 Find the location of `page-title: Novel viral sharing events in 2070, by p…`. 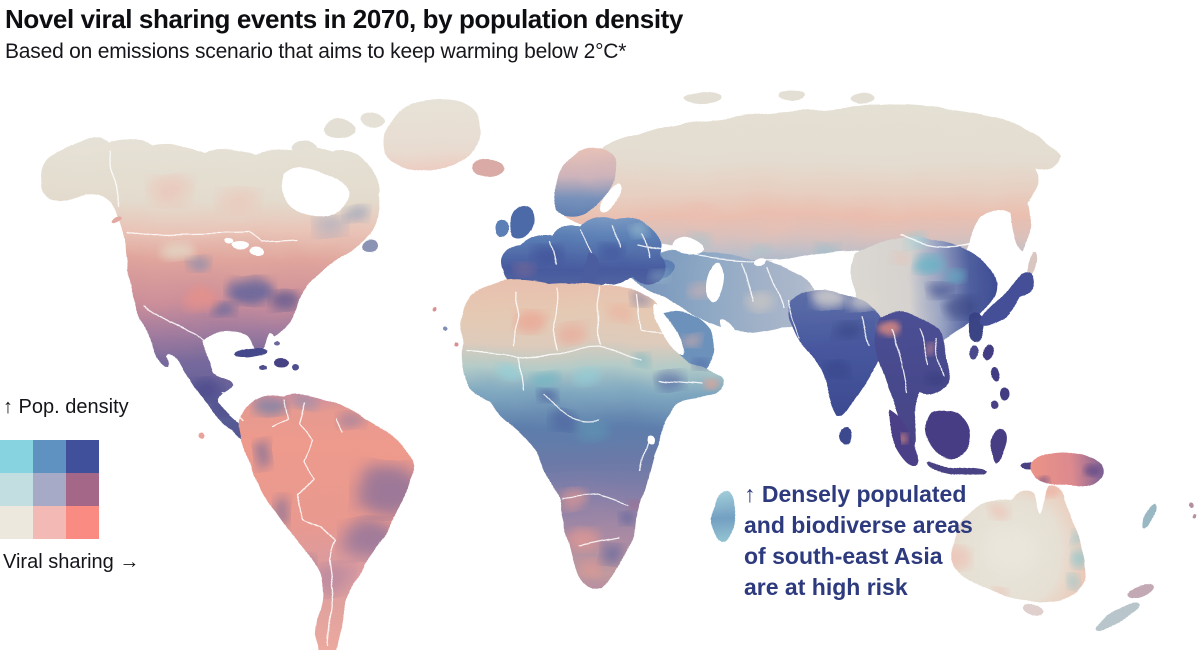

page-title: Novel viral sharing events in 2070, by p… is located at coordinates (344, 19).